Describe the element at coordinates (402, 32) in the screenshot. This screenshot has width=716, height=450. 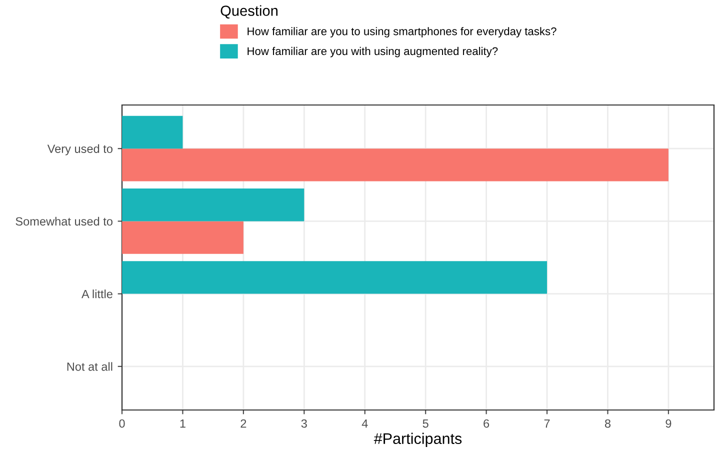
I see `legend-label: How familiar are you to using smartphones for everyday tasks?` at that location.